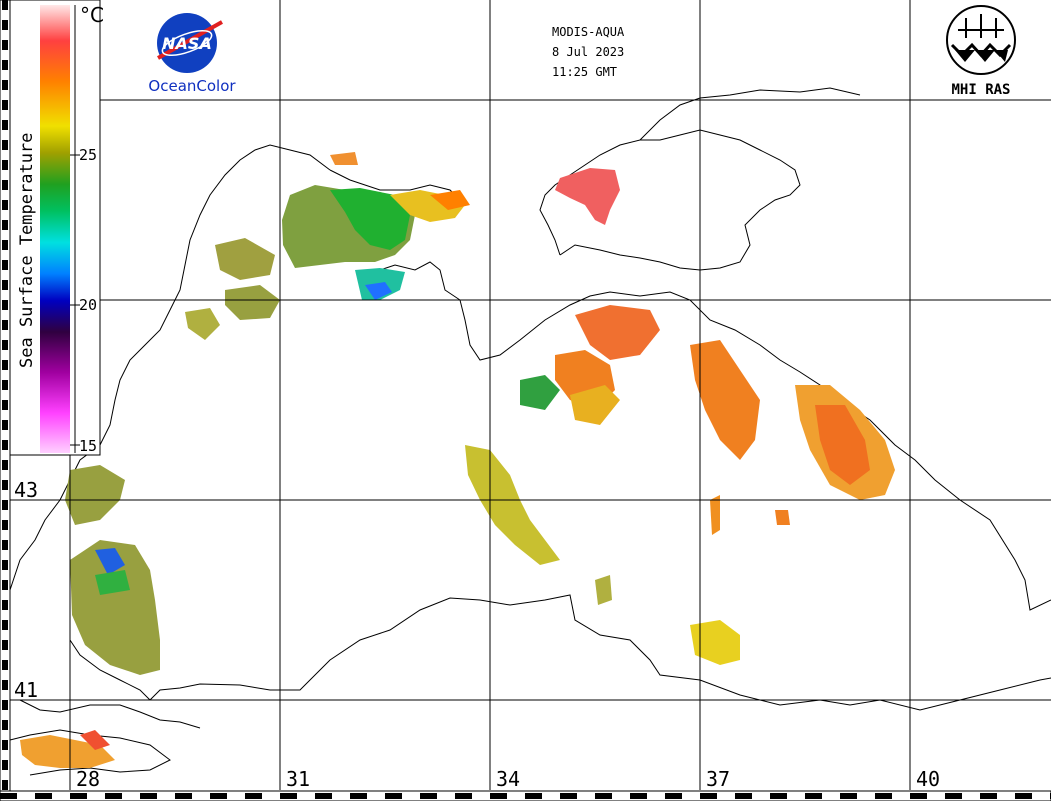 This screenshot has height=801, width=1051. What do you see at coordinates (600, 652) in the screenshot?
I see `coastline-main` at bounding box center [600, 652].